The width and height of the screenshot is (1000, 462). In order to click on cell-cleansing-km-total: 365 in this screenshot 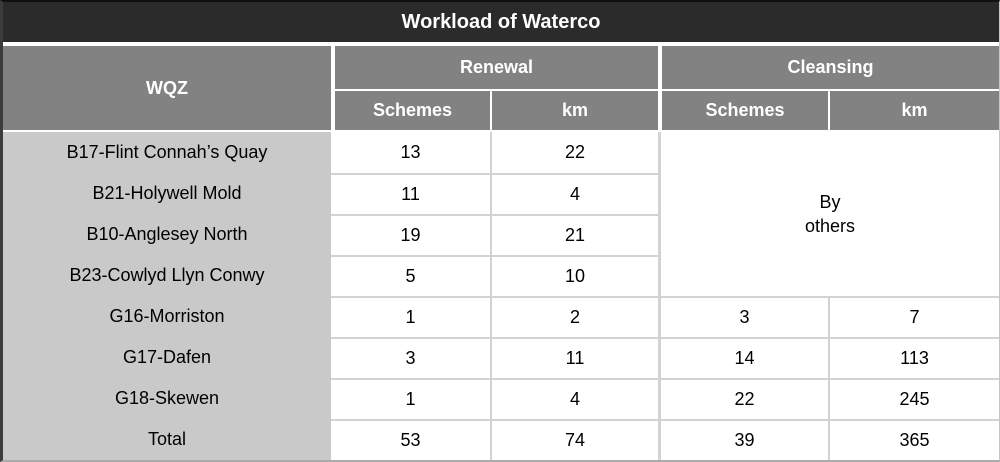, I will do `click(913, 439)`.